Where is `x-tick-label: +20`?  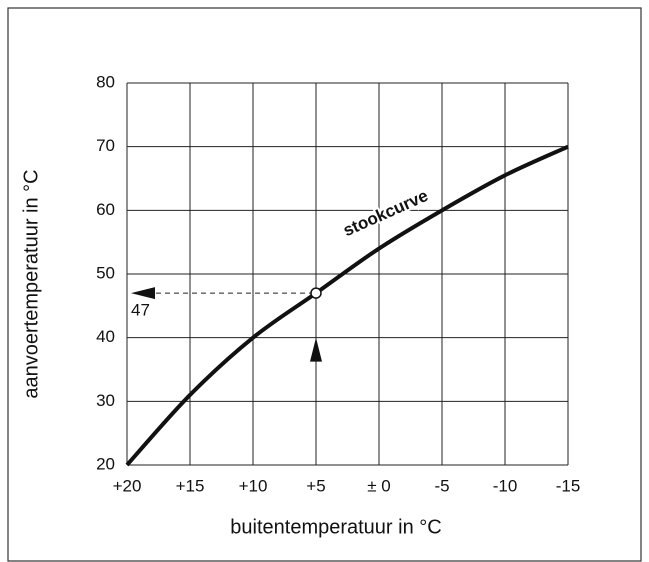 x-tick-label: +20 is located at coordinates (127, 485).